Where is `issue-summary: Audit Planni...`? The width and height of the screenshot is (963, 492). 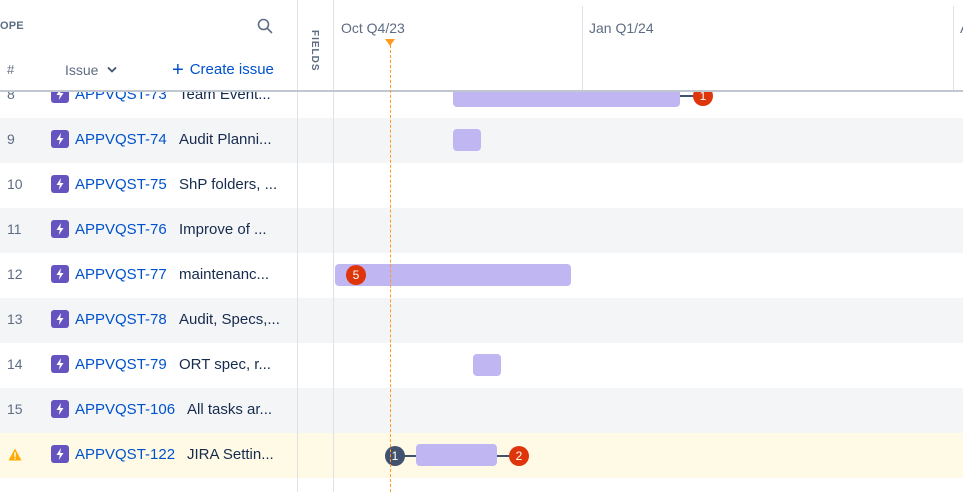
issue-summary: Audit Planni... is located at coordinates (225, 139).